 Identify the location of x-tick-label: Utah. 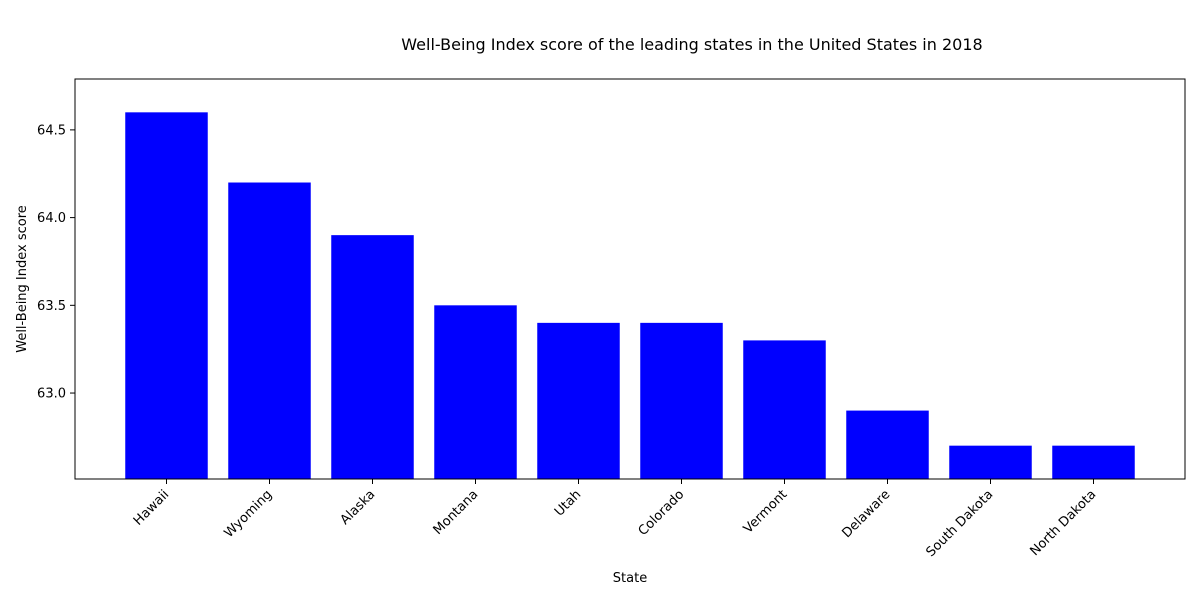
(568, 503).